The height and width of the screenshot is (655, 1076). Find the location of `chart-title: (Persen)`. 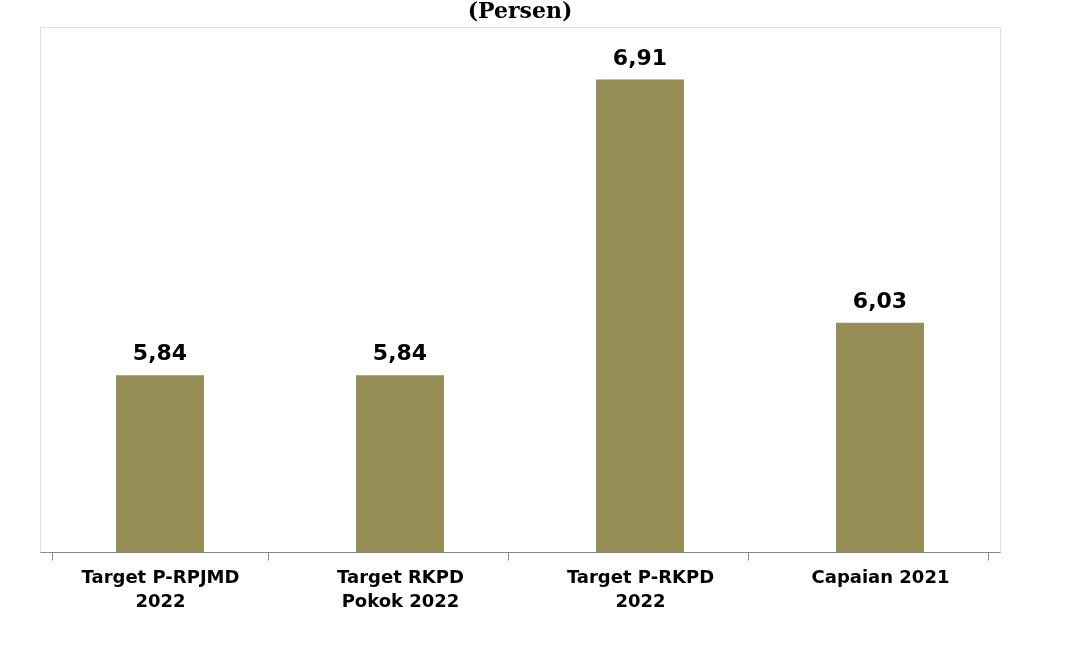

chart-title: (Persen) is located at coordinates (520, 11).